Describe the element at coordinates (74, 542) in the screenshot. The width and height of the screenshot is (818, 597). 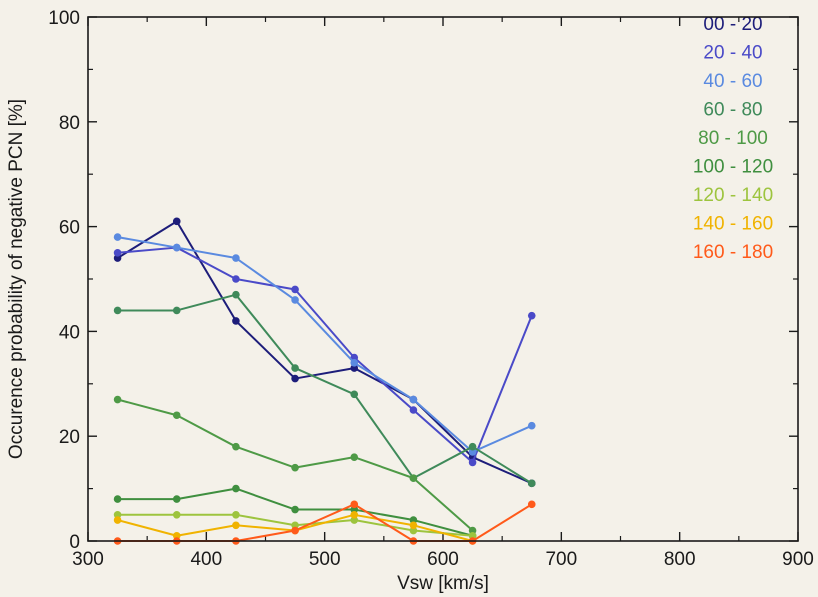
I see `y-tick-label: 0` at that location.